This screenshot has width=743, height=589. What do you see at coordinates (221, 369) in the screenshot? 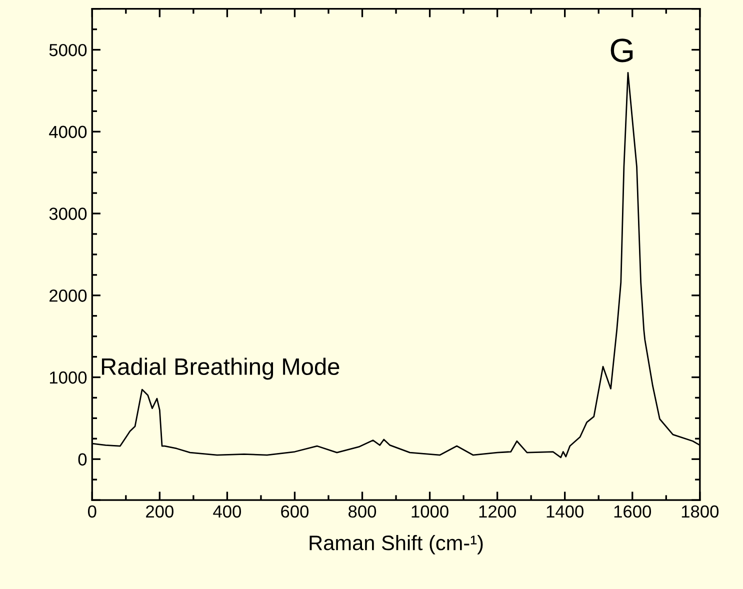
I see `annotation: Radial Breathing Mode` at bounding box center [221, 369].